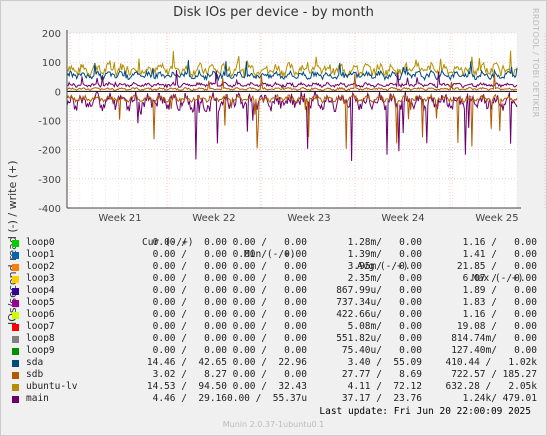  What do you see at coordinates (384, 266) in the screenshot?
I see `legend-avg: 3.95m/ 0.00` at bounding box center [384, 266].